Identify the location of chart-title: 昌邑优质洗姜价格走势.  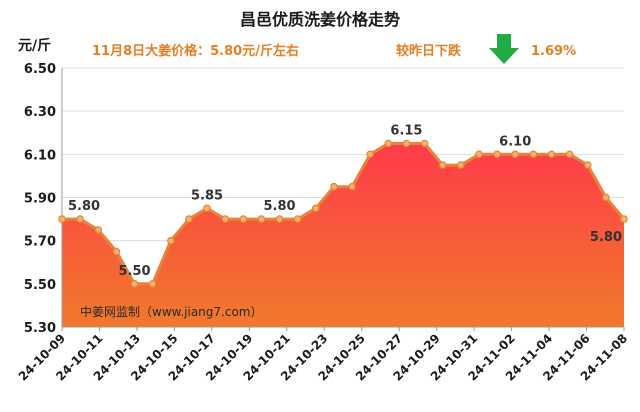
(320, 19).